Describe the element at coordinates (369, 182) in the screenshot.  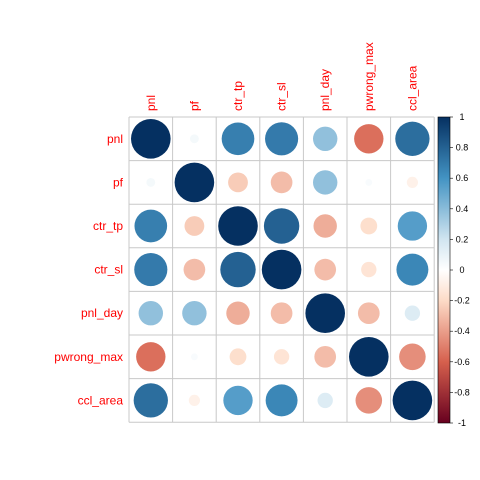
I see `corr-circle-pf-pwrong_max` at that location.